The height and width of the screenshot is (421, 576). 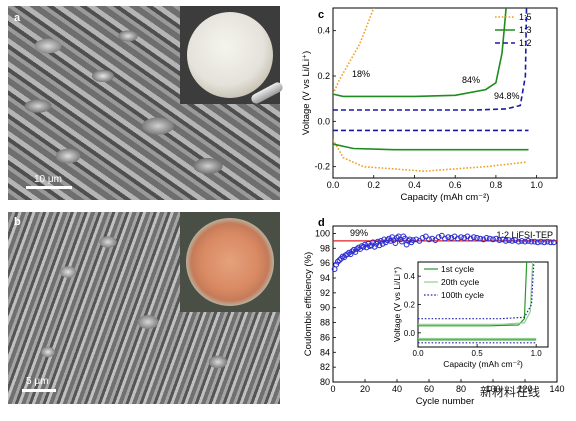 What do you see at coordinates (325, 367) in the screenshot?
I see `chart-d-ytick-label: 82` at bounding box center [325, 367].